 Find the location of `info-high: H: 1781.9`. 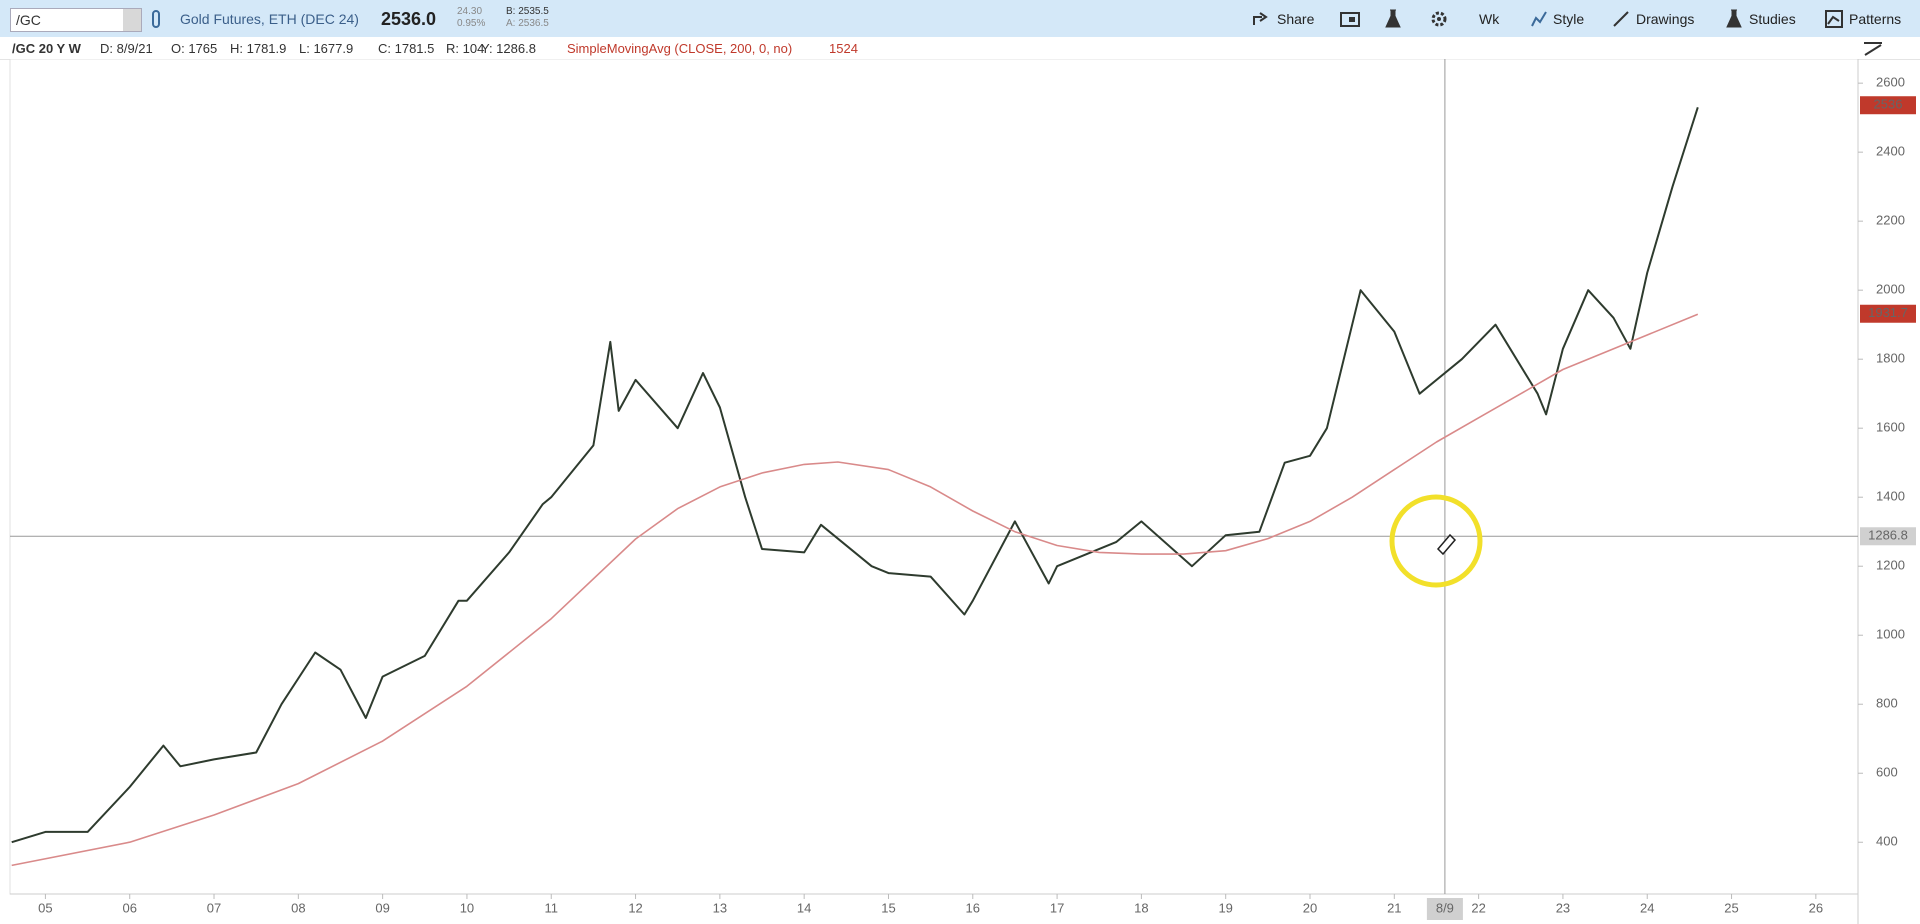

info-high: H: 1781.9 is located at coordinates (258, 48).